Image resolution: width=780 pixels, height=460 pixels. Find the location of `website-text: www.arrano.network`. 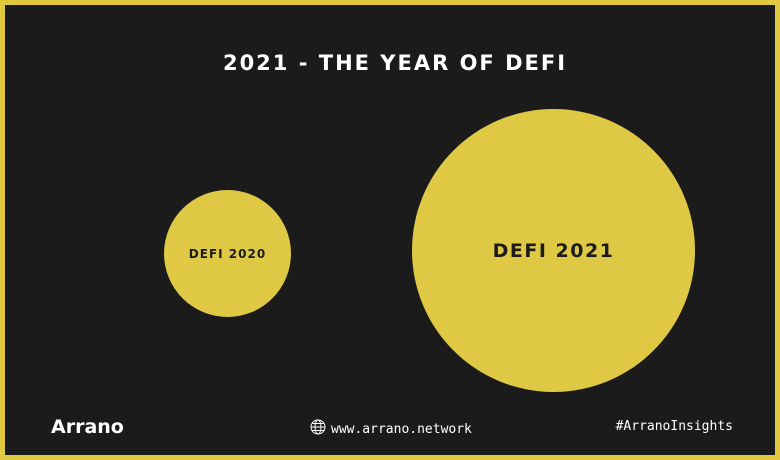

website-text: www.arrano.network is located at coordinates (401, 429).